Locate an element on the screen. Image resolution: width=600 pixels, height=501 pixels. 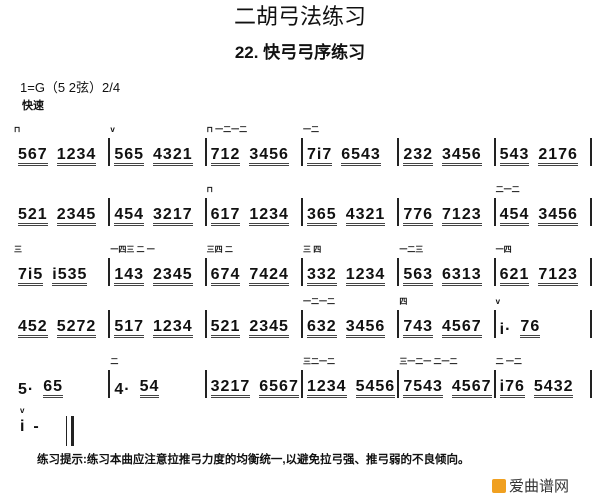
note-group: 674 is located at coordinates (225, 276).